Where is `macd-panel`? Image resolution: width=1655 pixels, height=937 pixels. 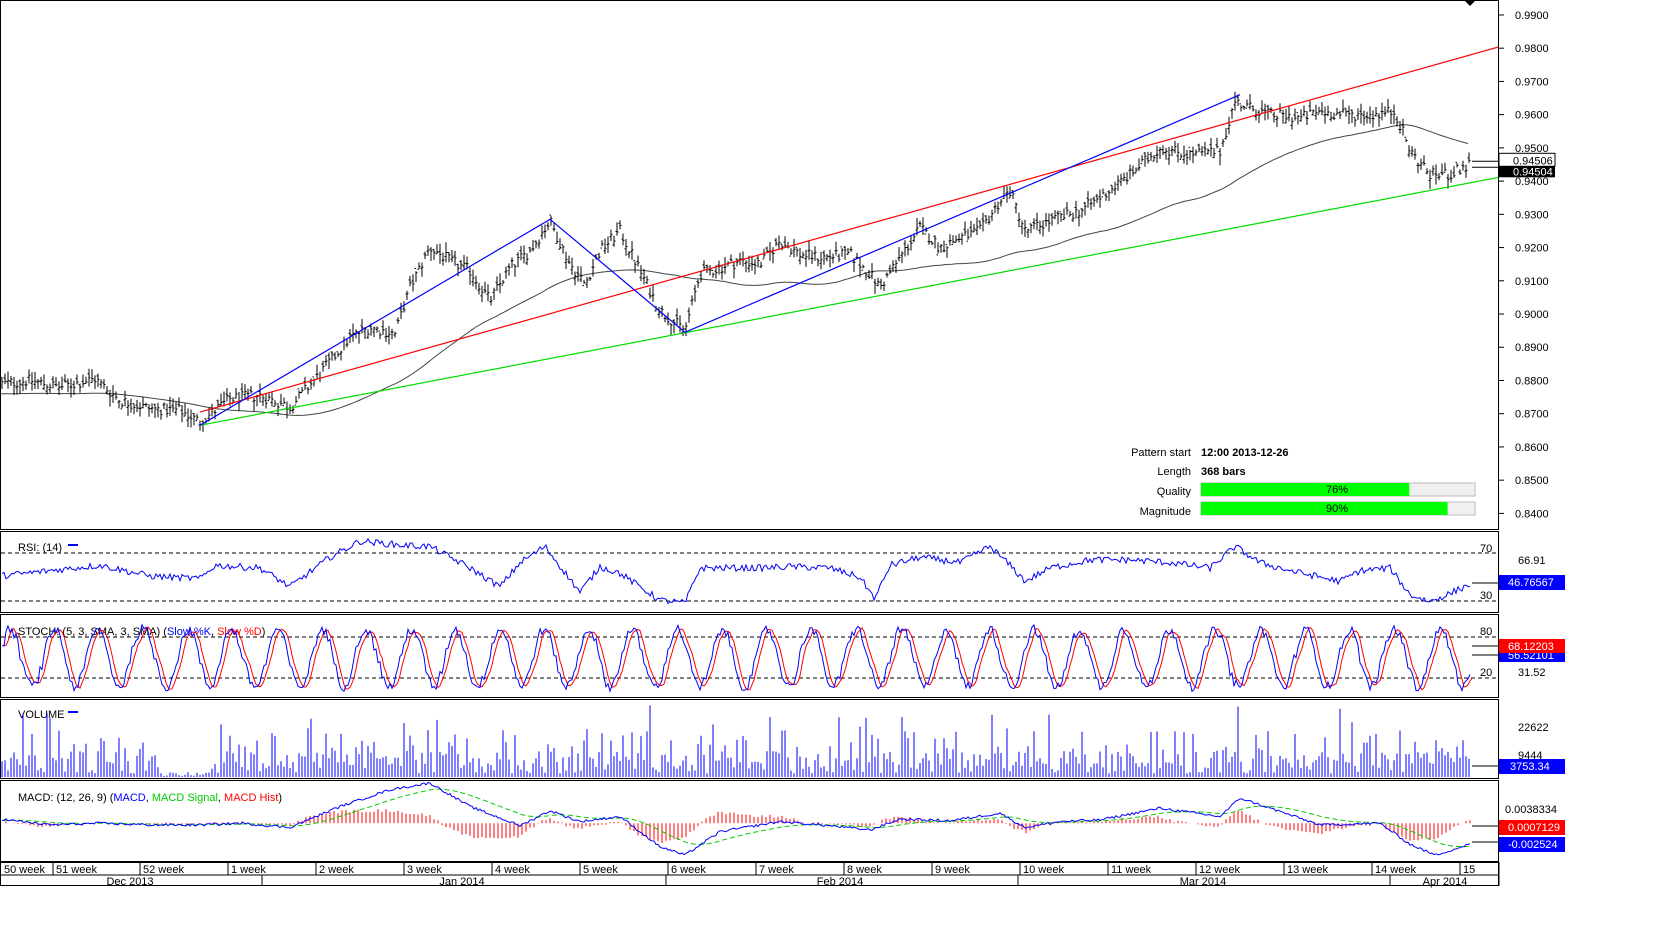 macd-panel is located at coordinates (749, 821).